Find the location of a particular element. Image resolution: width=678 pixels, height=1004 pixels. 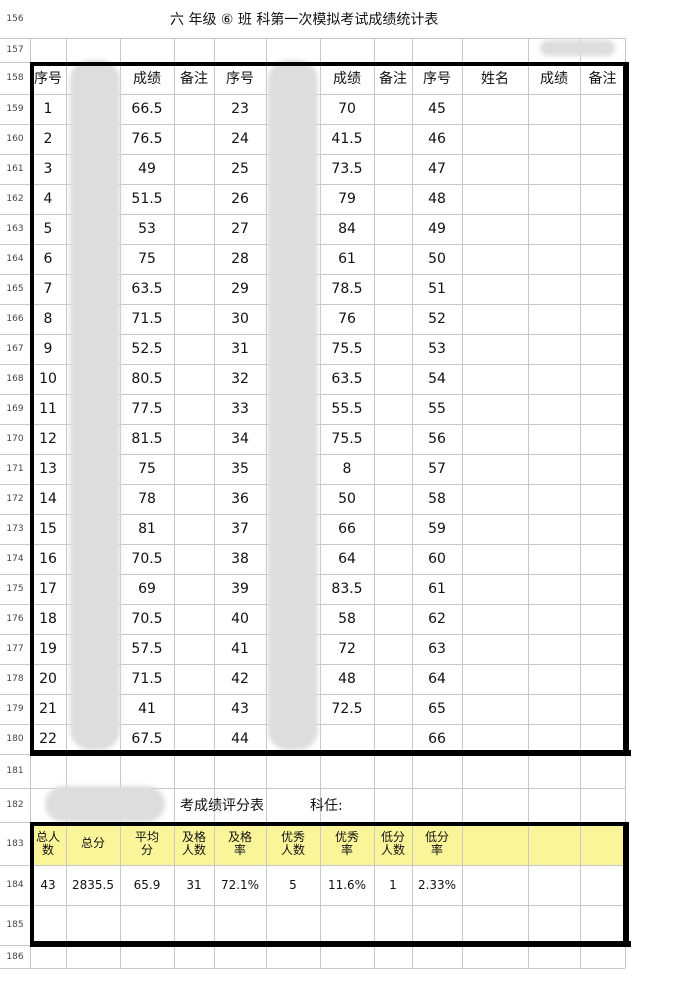

row-index: 32 is located at coordinates (240, 379).